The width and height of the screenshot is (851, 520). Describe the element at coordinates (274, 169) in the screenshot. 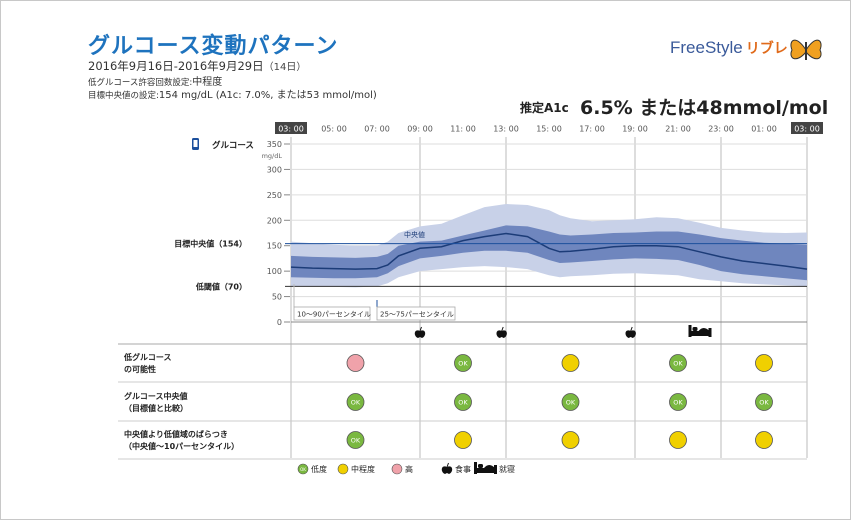

I see `y-tick-label: 300` at that location.